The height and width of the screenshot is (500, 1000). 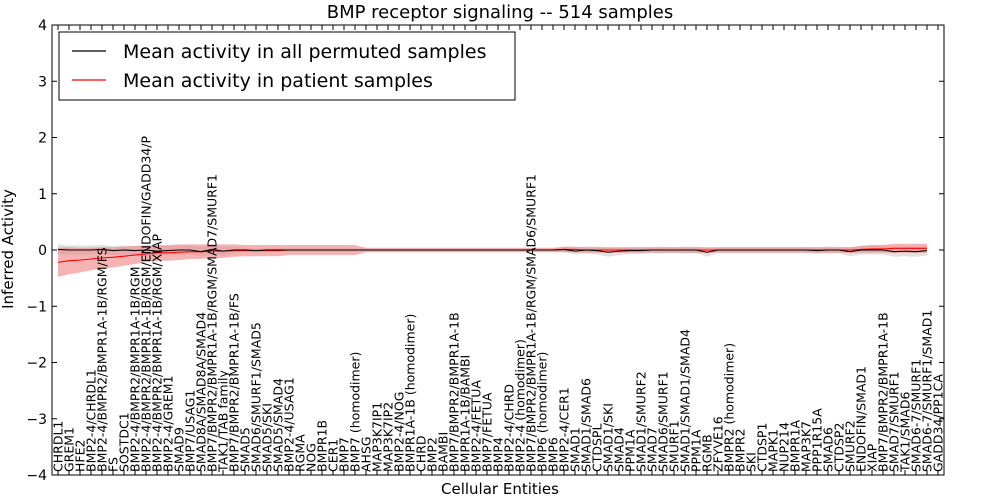 What do you see at coordinates (212, 323) in the screenshot?
I see `x-tick-label: BMP7/BMPR2/BMPR1A-1B/RGM/SMAD7/SMURF1` at bounding box center [212, 323].